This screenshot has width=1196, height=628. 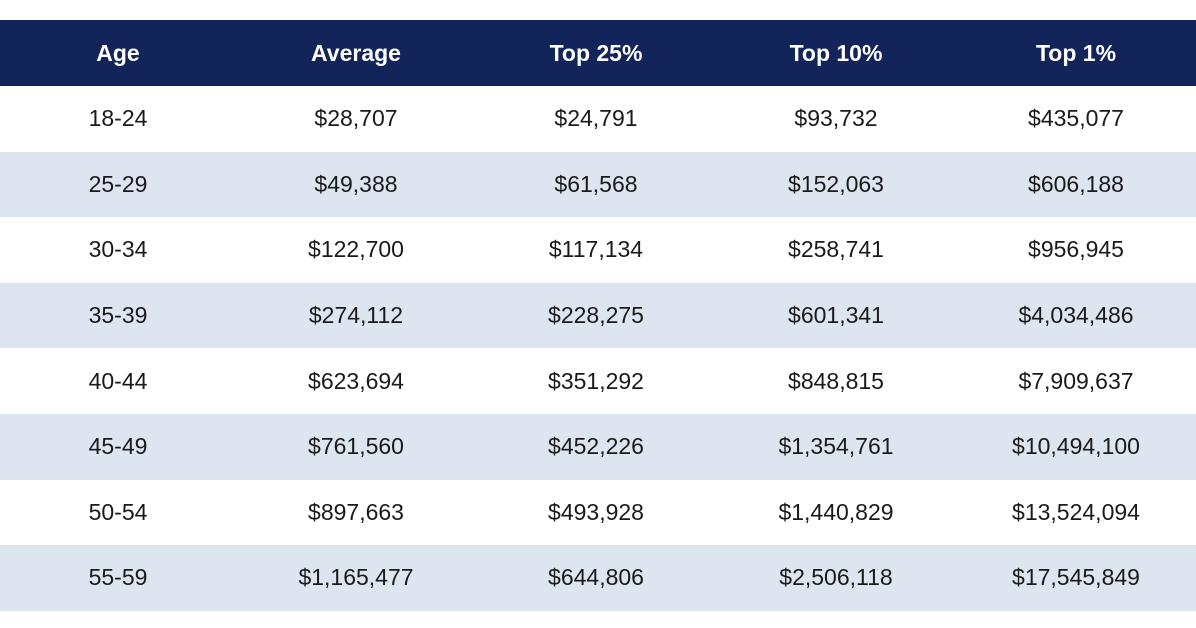 What do you see at coordinates (836, 52) in the screenshot?
I see `header-top-10: Top 10%` at bounding box center [836, 52].